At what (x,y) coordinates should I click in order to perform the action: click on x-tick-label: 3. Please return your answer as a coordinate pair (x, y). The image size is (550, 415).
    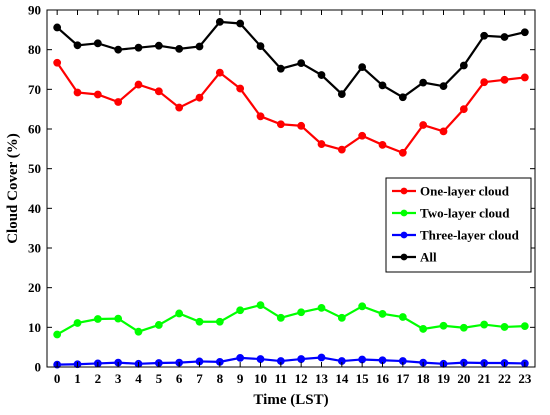
    Looking at the image, I should click on (118, 378).